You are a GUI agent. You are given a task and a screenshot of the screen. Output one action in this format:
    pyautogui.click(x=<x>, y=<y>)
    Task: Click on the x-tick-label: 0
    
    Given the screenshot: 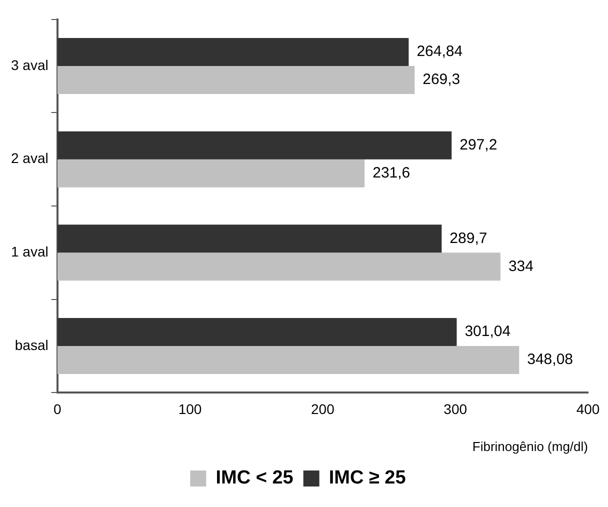 What is the action you would take?
    pyautogui.click(x=57, y=408)
    